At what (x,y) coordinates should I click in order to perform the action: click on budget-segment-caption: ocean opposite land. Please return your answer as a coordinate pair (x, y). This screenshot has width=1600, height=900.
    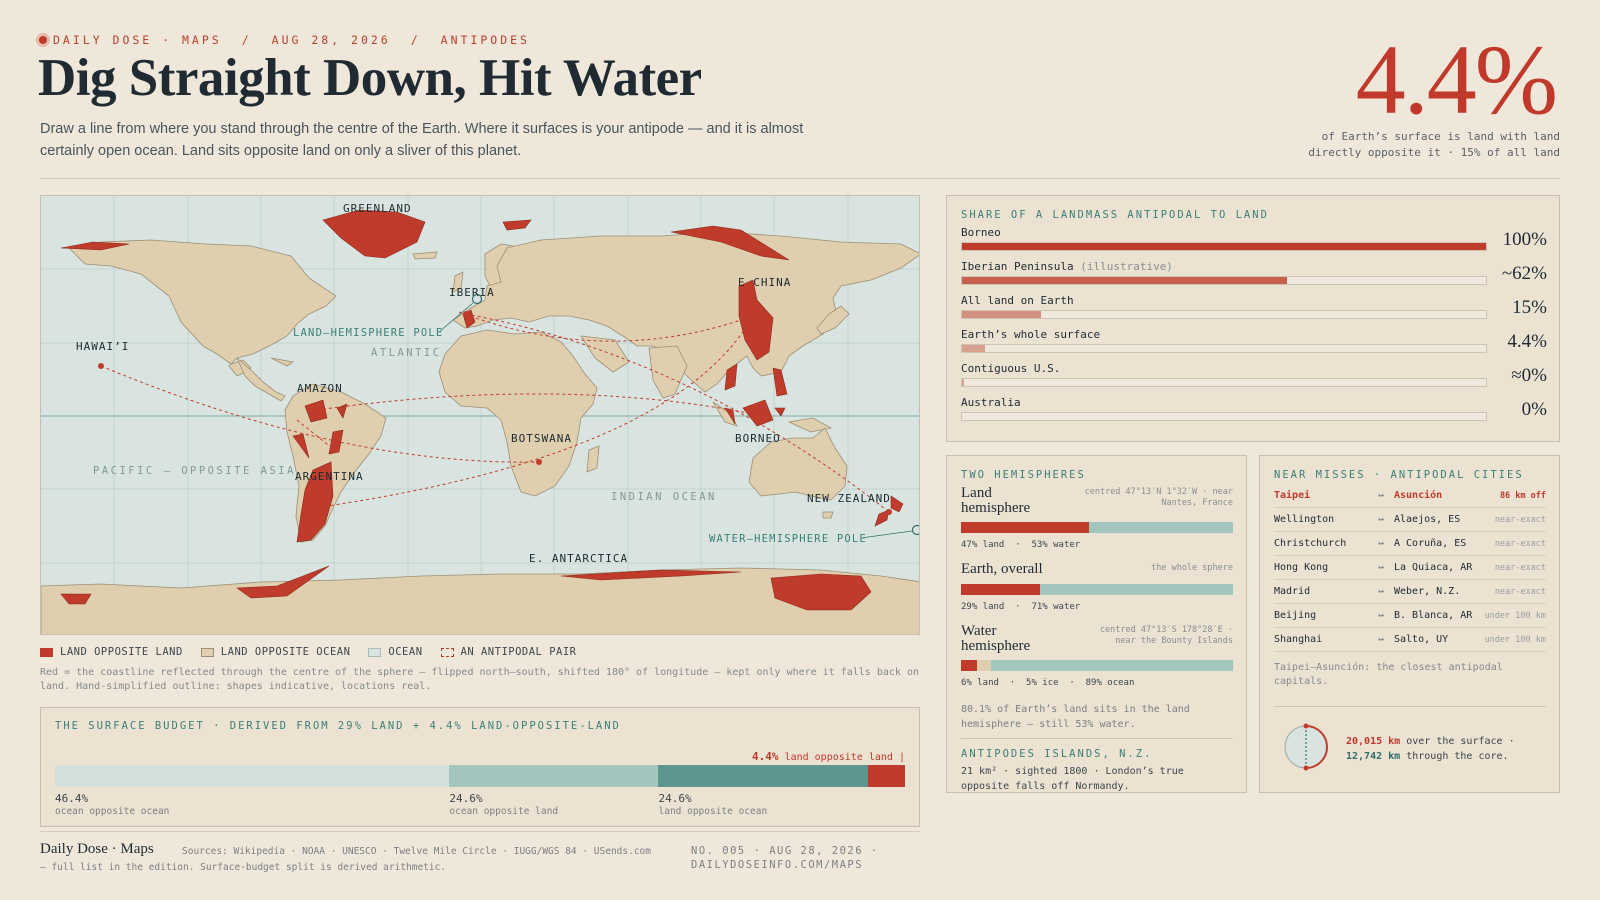
    Looking at the image, I should click on (504, 811).